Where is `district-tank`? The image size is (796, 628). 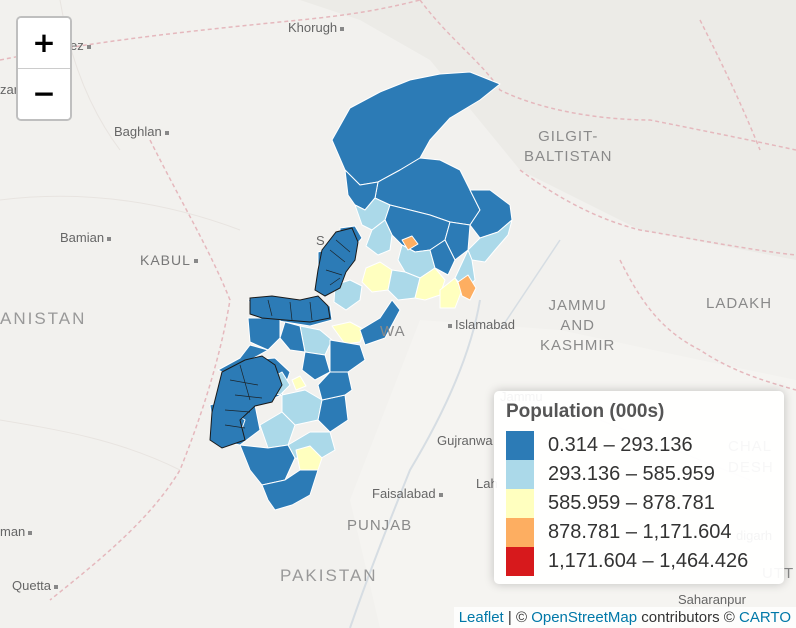
district-tank is located at coordinates (277, 430).